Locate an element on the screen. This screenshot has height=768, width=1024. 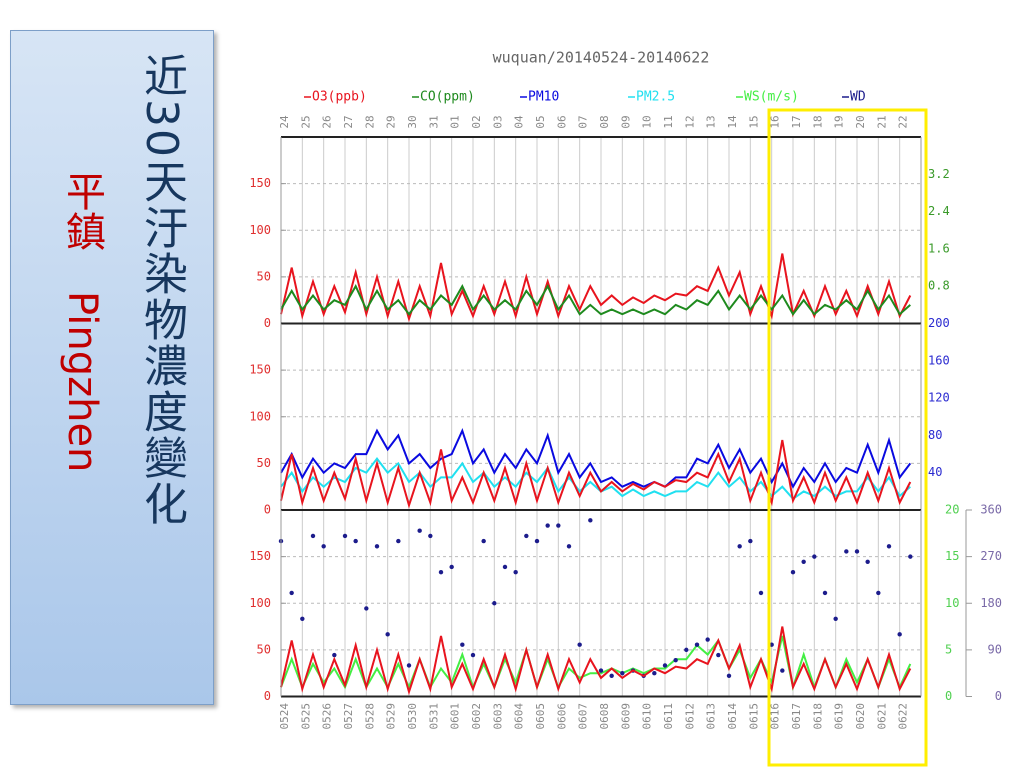
x-tick-label-top: 18 is located at coordinates (817, 121).